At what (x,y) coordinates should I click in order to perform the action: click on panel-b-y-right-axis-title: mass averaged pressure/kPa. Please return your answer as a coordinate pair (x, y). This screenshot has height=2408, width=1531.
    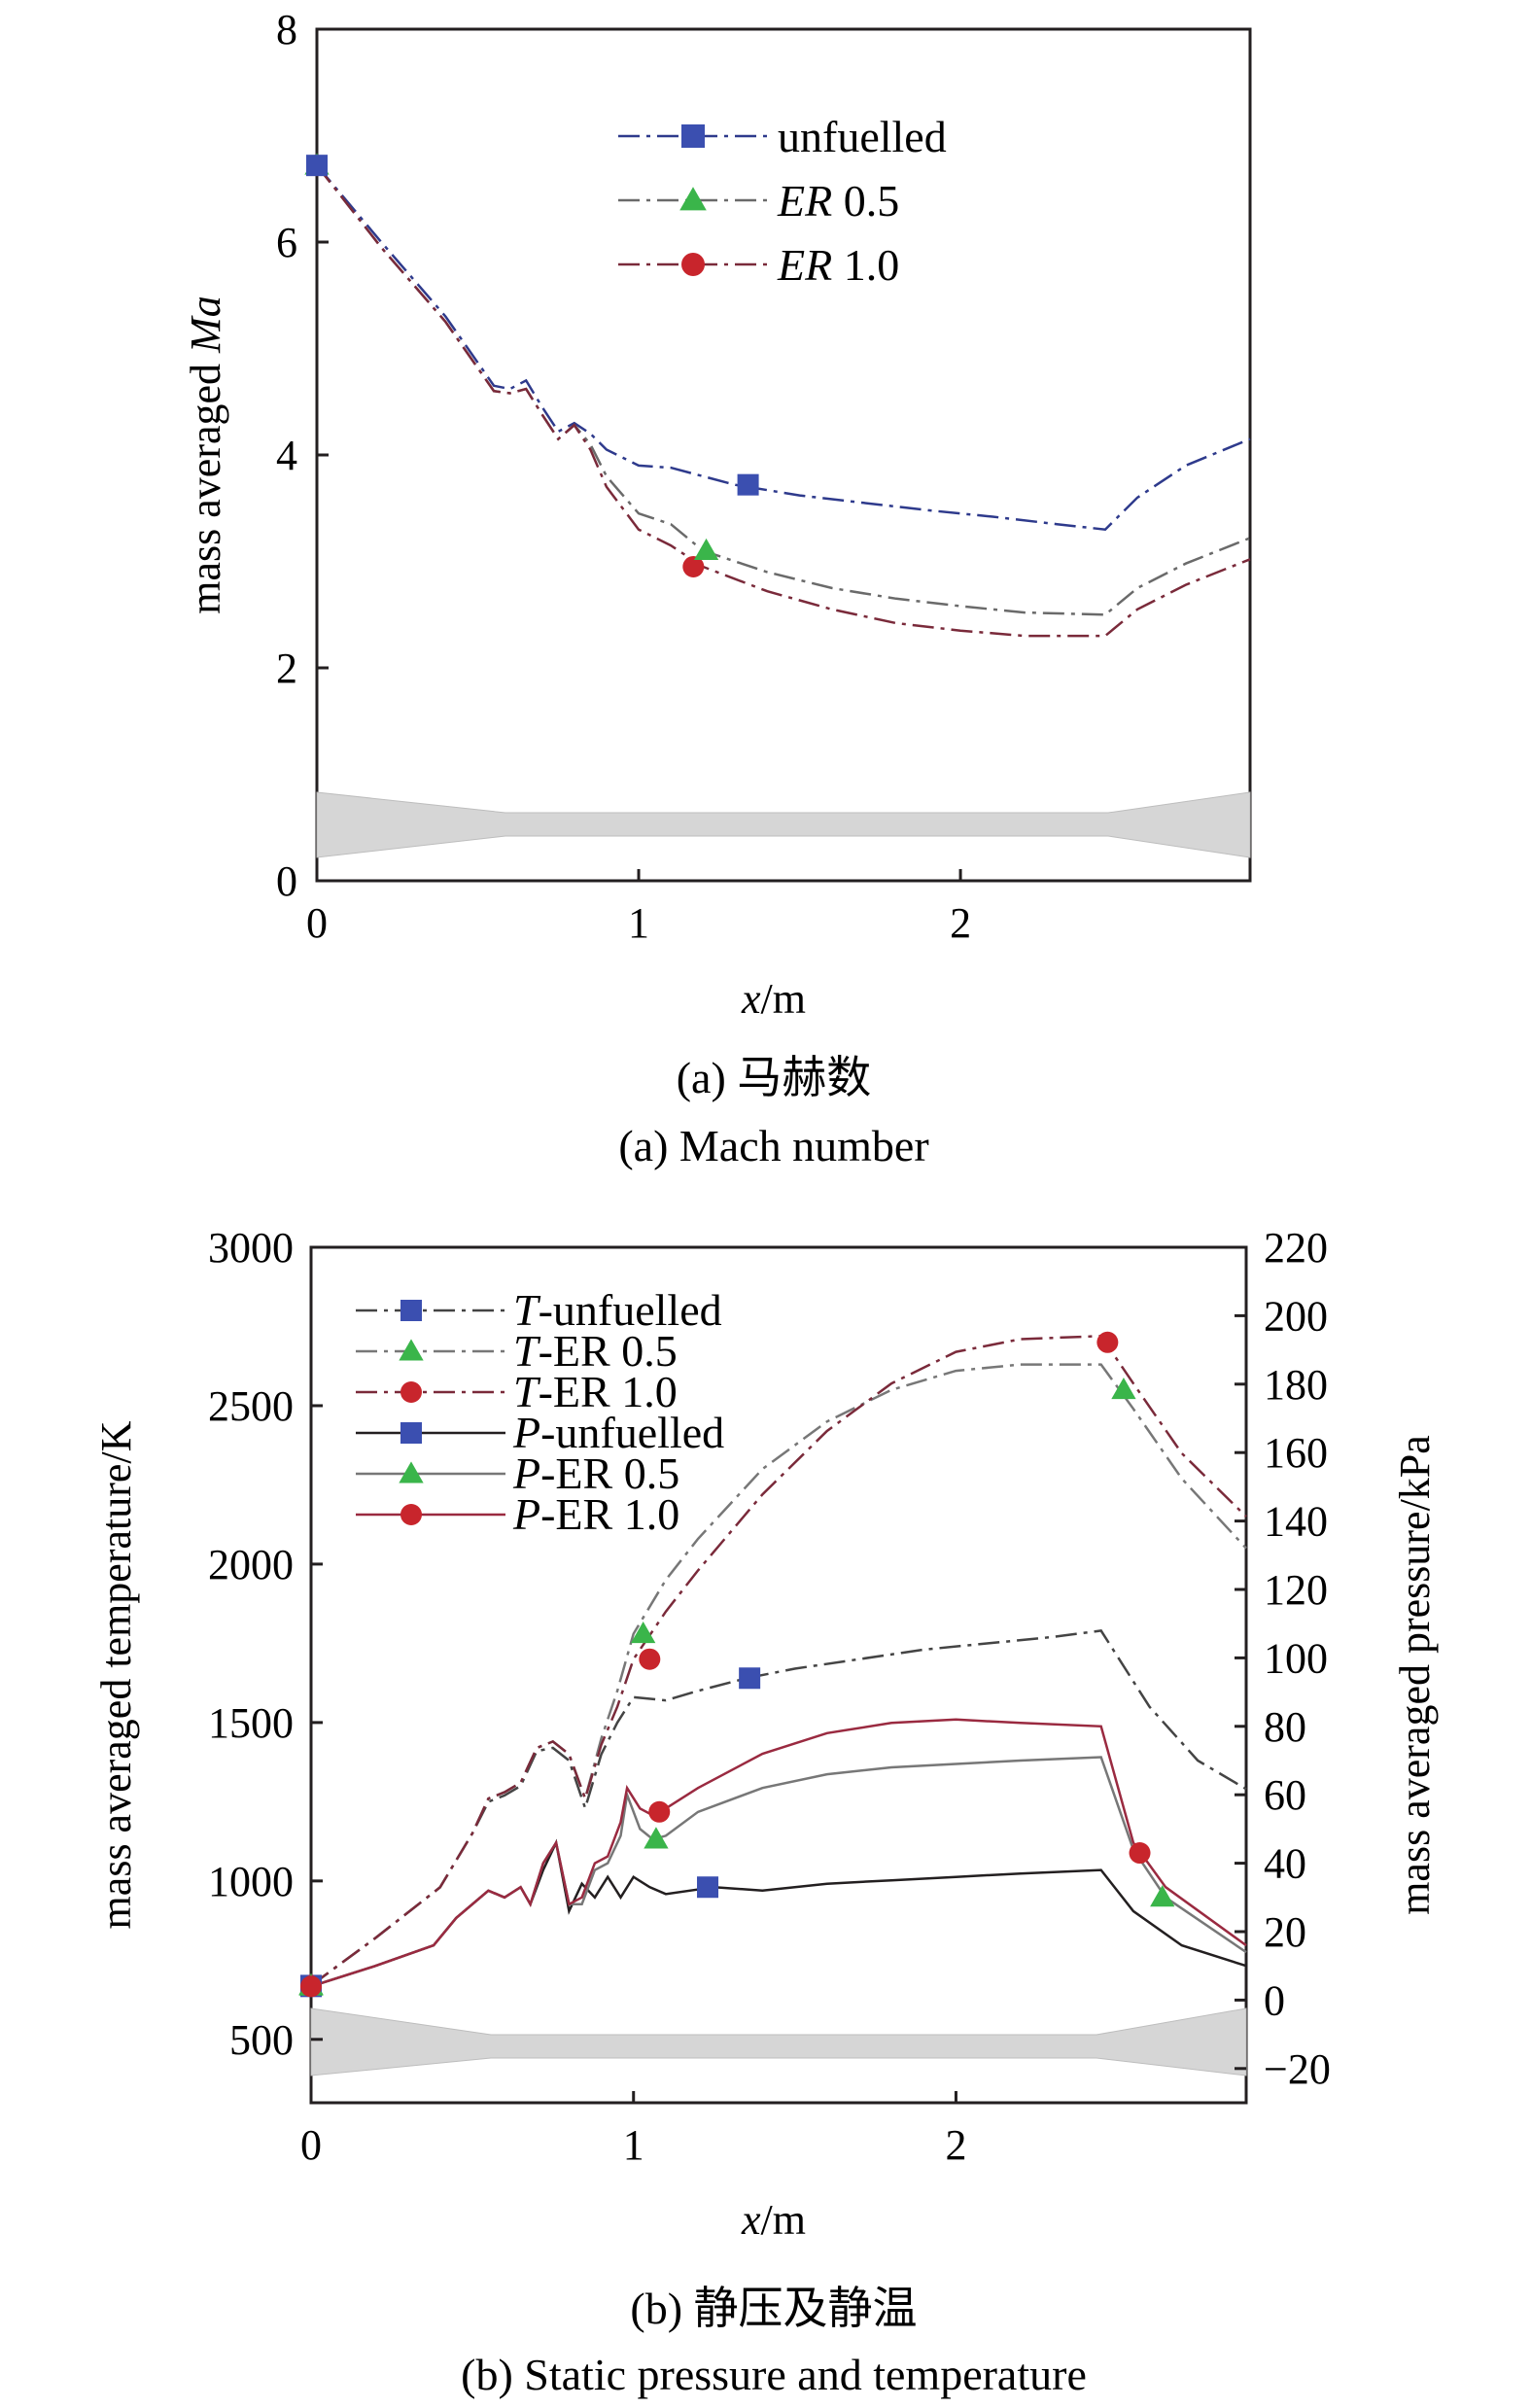
    Looking at the image, I should click on (1415, 1675).